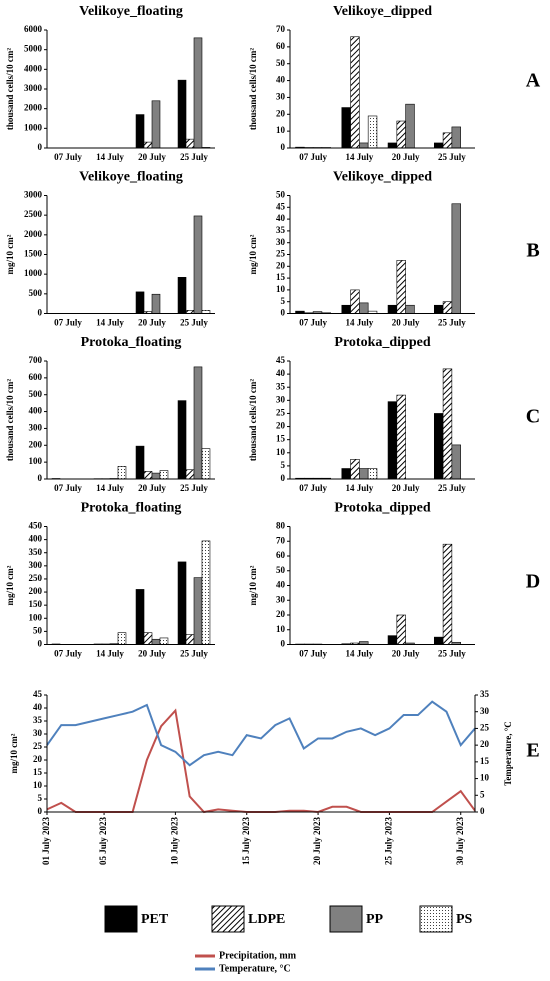  I want to click on y-tick-label: 35, so click(38, 720).